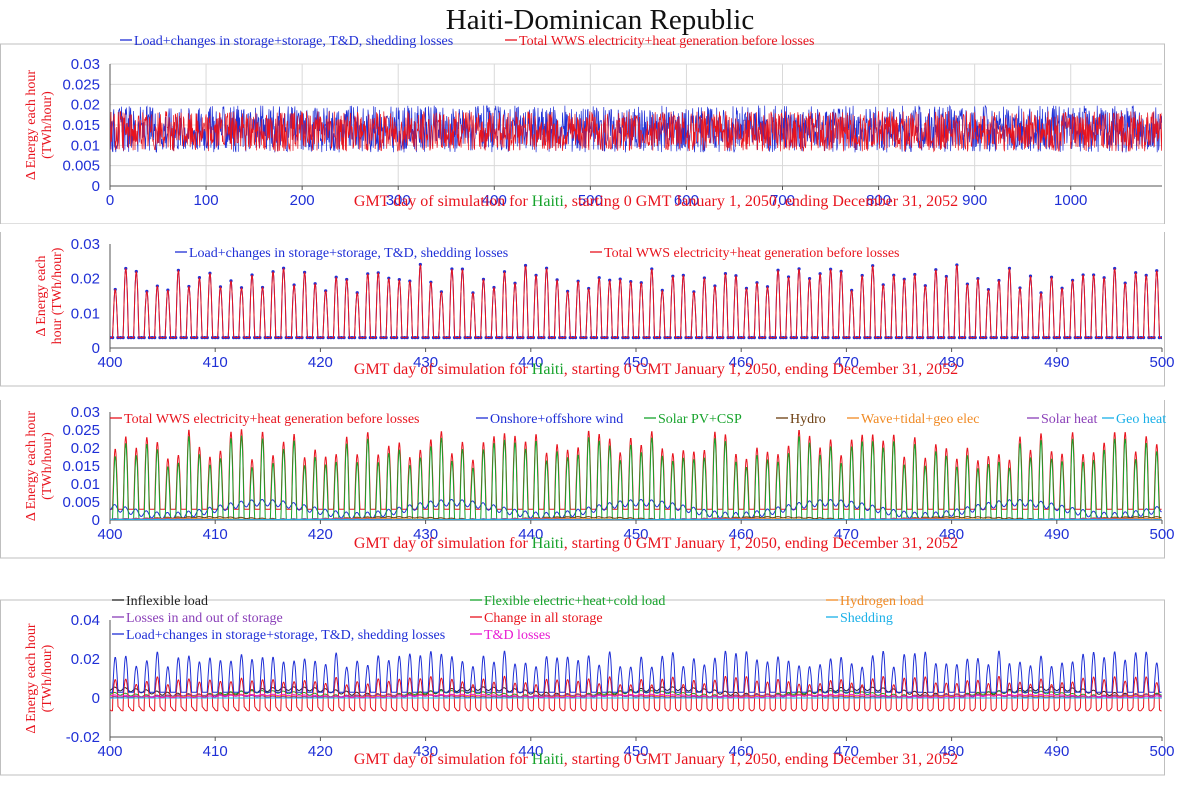 This screenshot has width=1200, height=798. I want to click on legend-entry: Geo heat, so click(1141, 419).